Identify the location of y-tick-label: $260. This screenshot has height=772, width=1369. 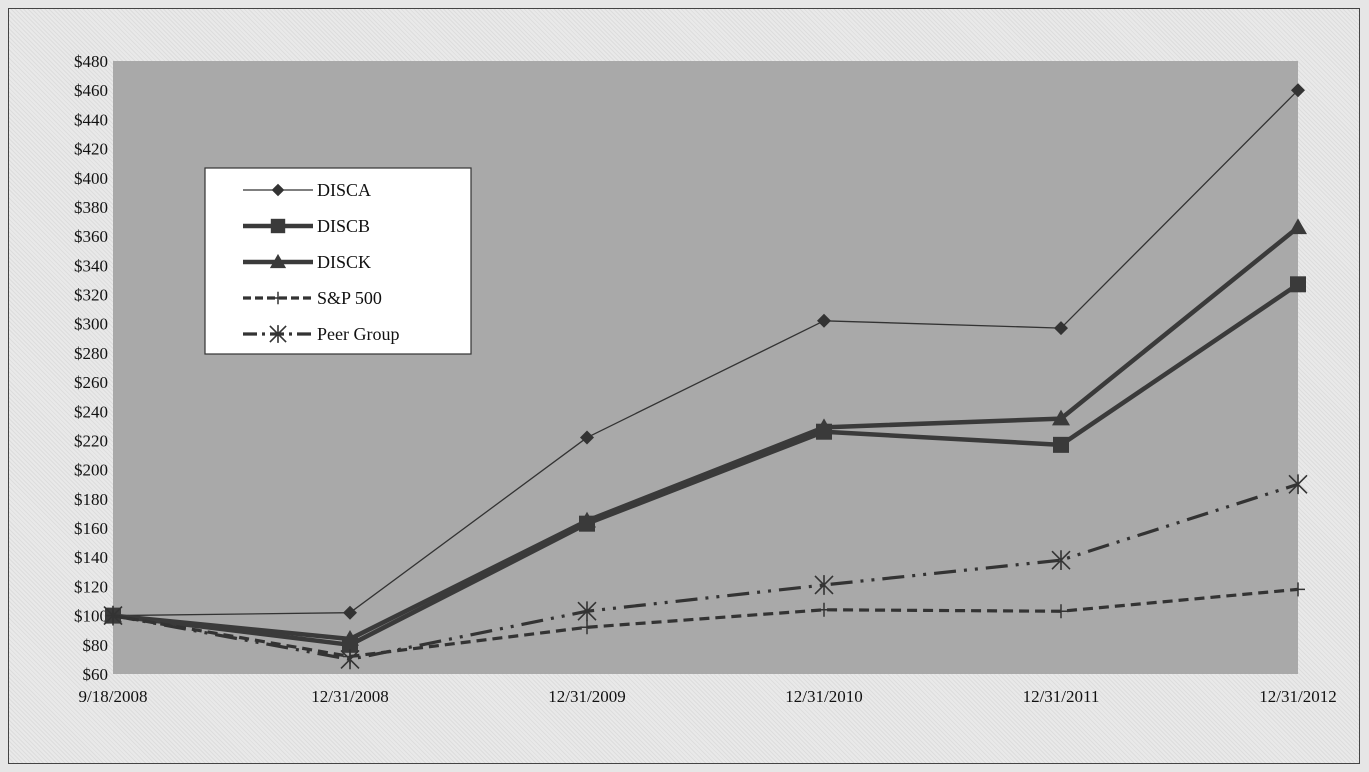
(91, 382).